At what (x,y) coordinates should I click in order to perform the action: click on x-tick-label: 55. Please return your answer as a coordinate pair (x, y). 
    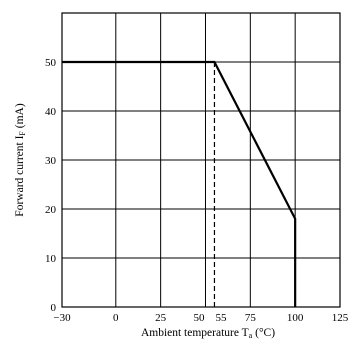
    Looking at the image, I should click on (221, 318).